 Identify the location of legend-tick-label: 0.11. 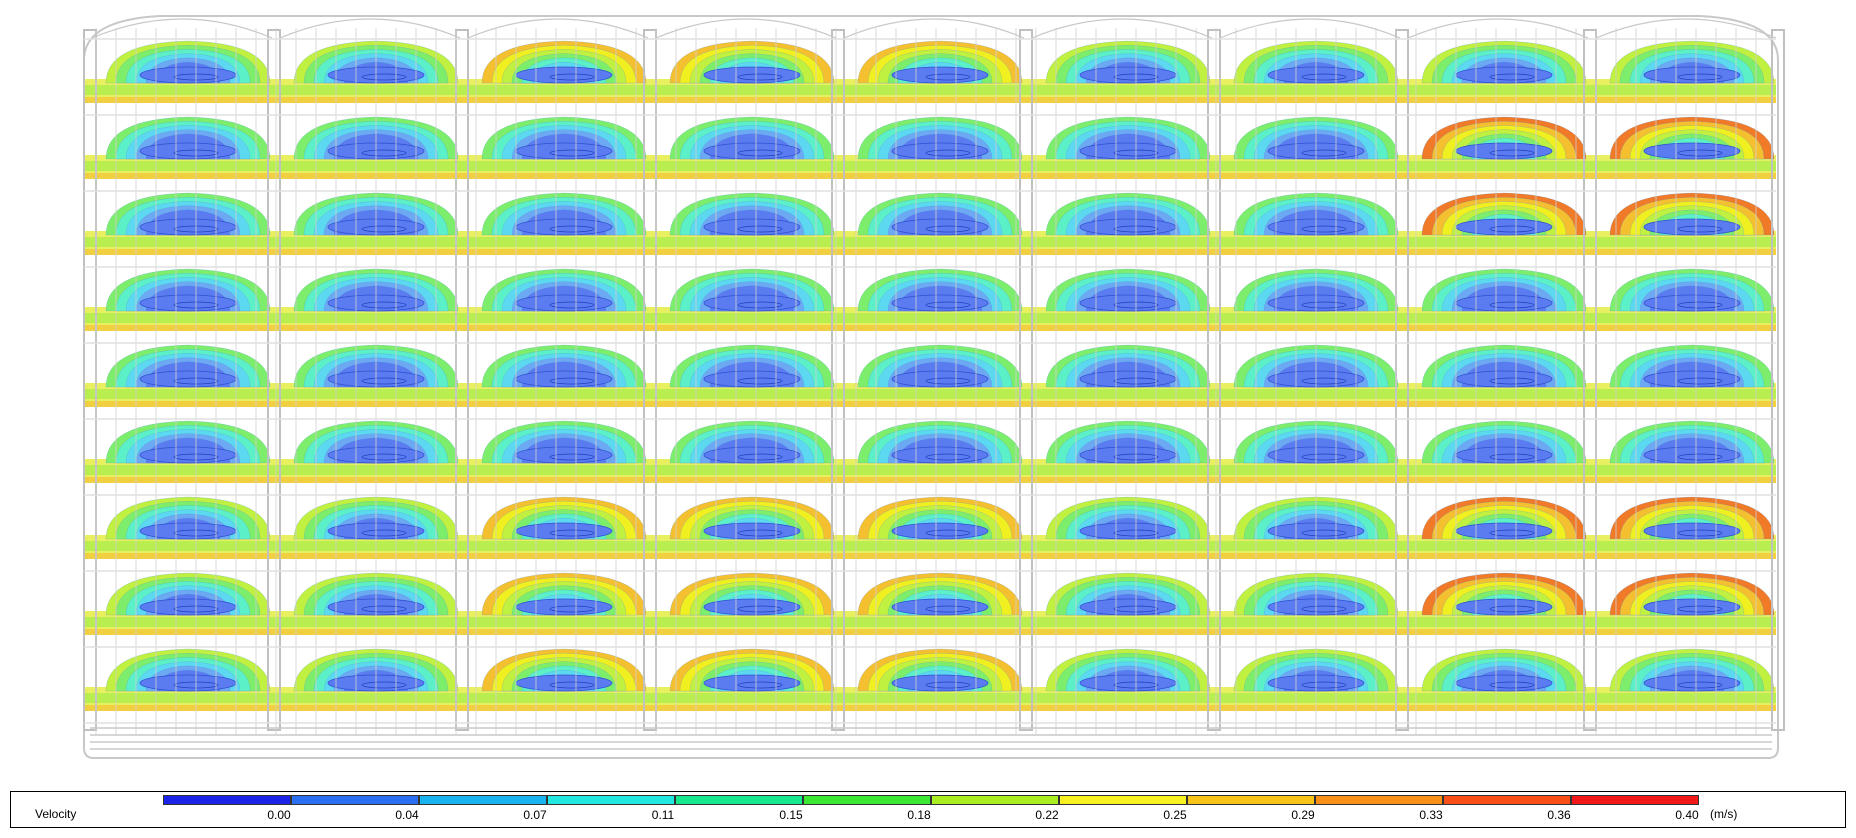
(663, 815).